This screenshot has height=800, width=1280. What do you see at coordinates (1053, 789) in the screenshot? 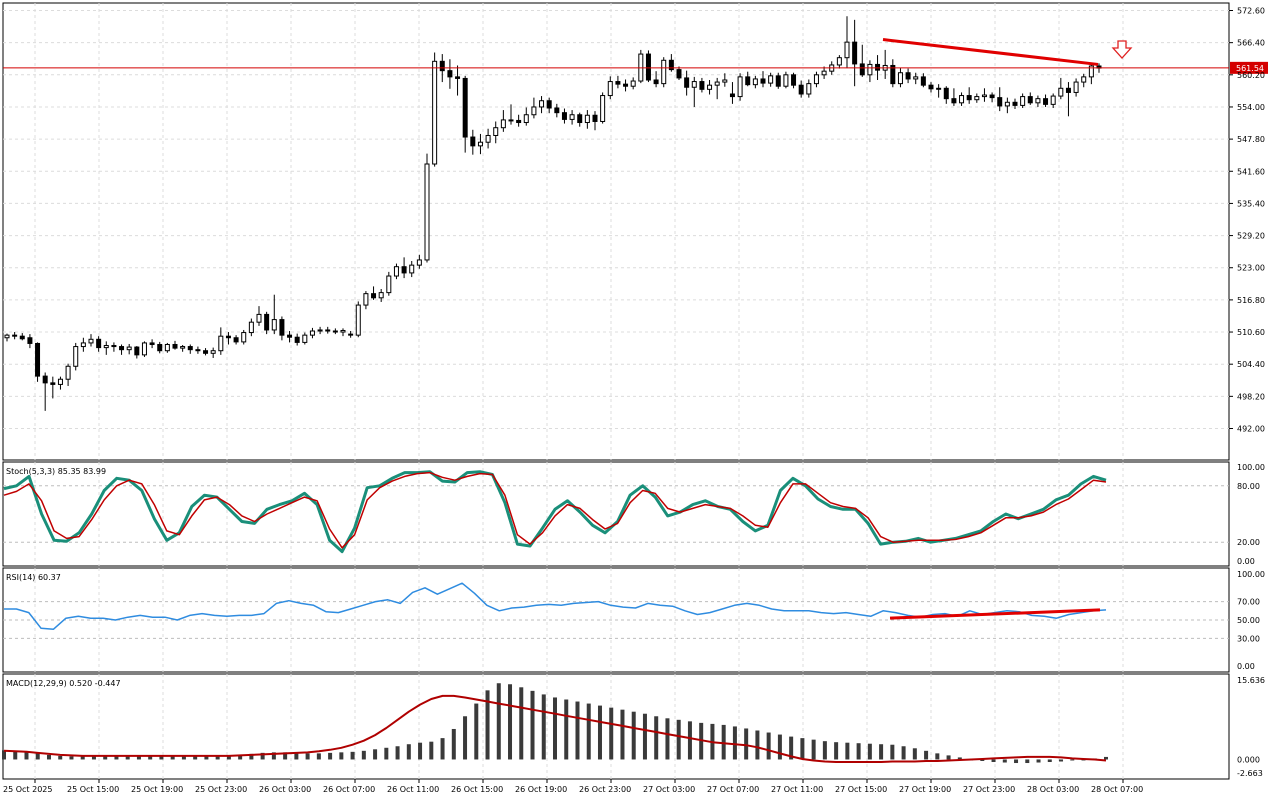
I see `time-tick-label: 28 Oct 03:00` at bounding box center [1053, 789].